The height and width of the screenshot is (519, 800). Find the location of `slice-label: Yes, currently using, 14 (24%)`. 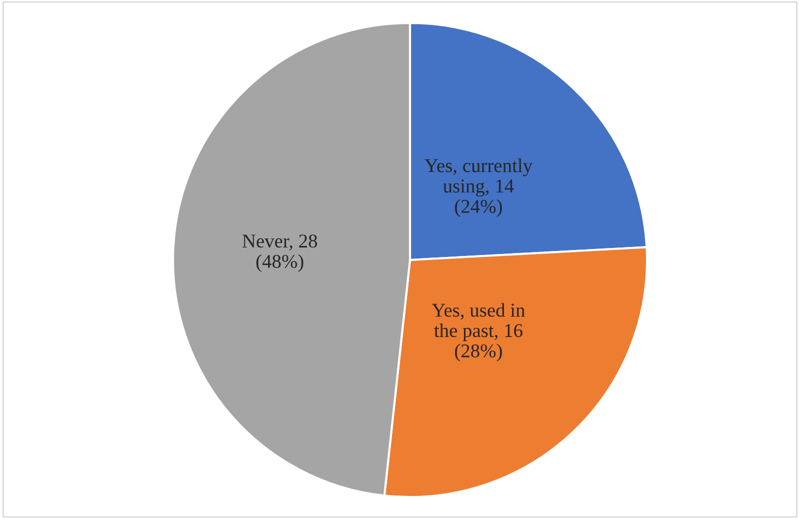

slice-label: Yes, currently using, 14 (24%) is located at coordinates (478, 187).